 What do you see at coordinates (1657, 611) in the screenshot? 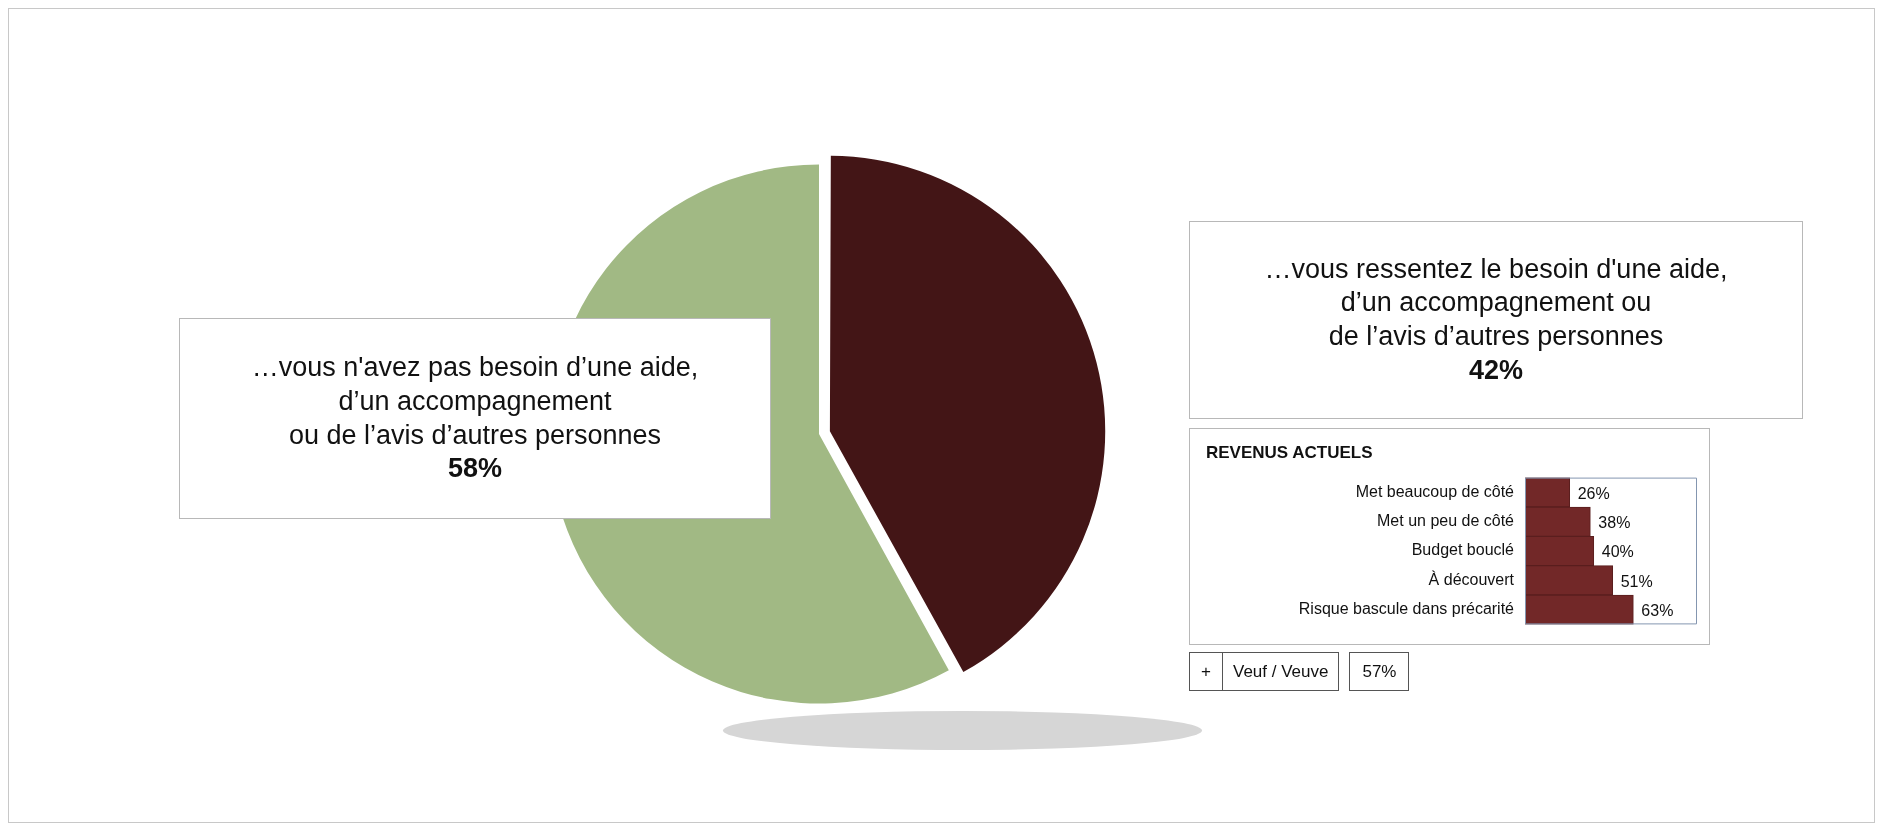
I see `data-label: 63%` at bounding box center [1657, 611].